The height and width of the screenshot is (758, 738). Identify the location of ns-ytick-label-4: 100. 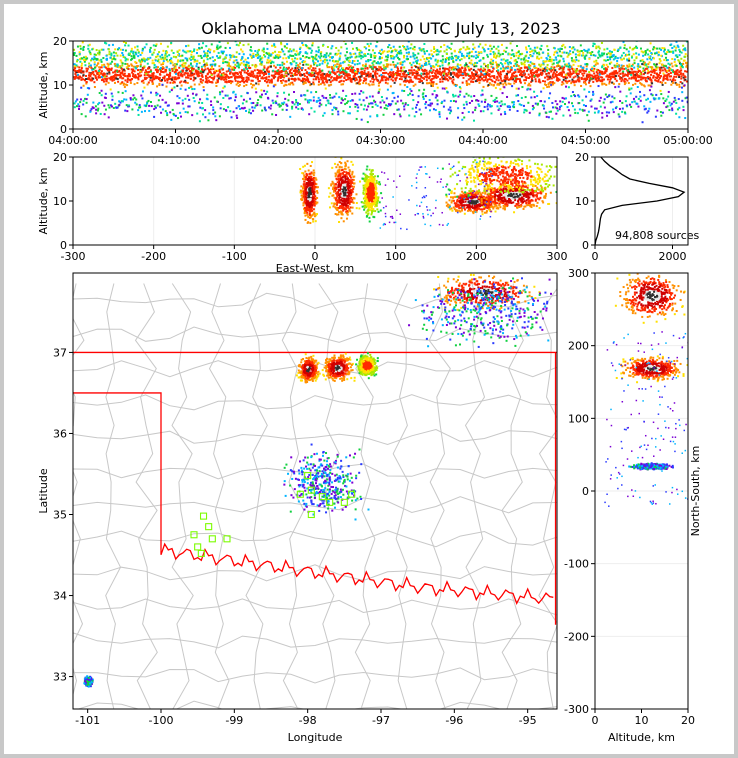
(578, 418).